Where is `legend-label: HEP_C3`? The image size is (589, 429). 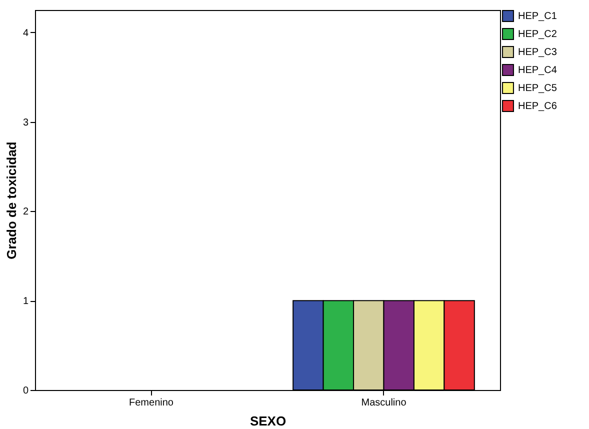 legend-label: HEP_C3 is located at coordinates (538, 52).